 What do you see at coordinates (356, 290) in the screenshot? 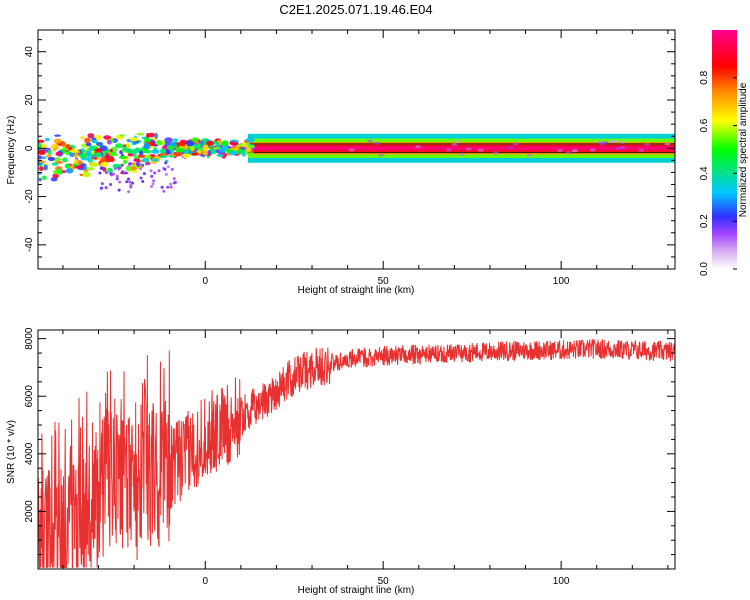
I see `spectrogram-x-axis-label: Height of straight line (km)` at bounding box center [356, 290].